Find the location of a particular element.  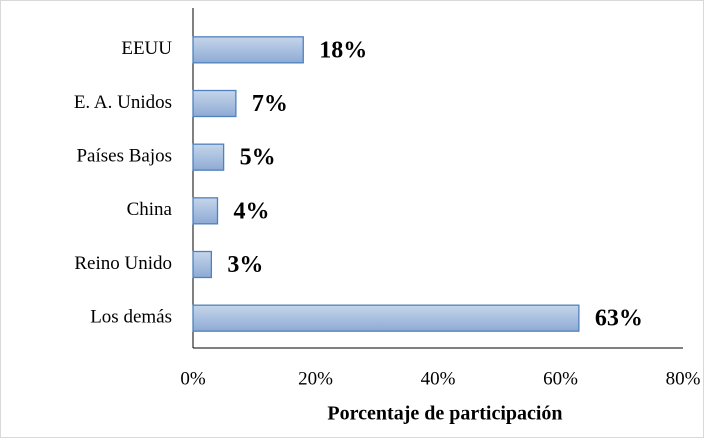

x-tick-label: 0% is located at coordinates (193, 378).